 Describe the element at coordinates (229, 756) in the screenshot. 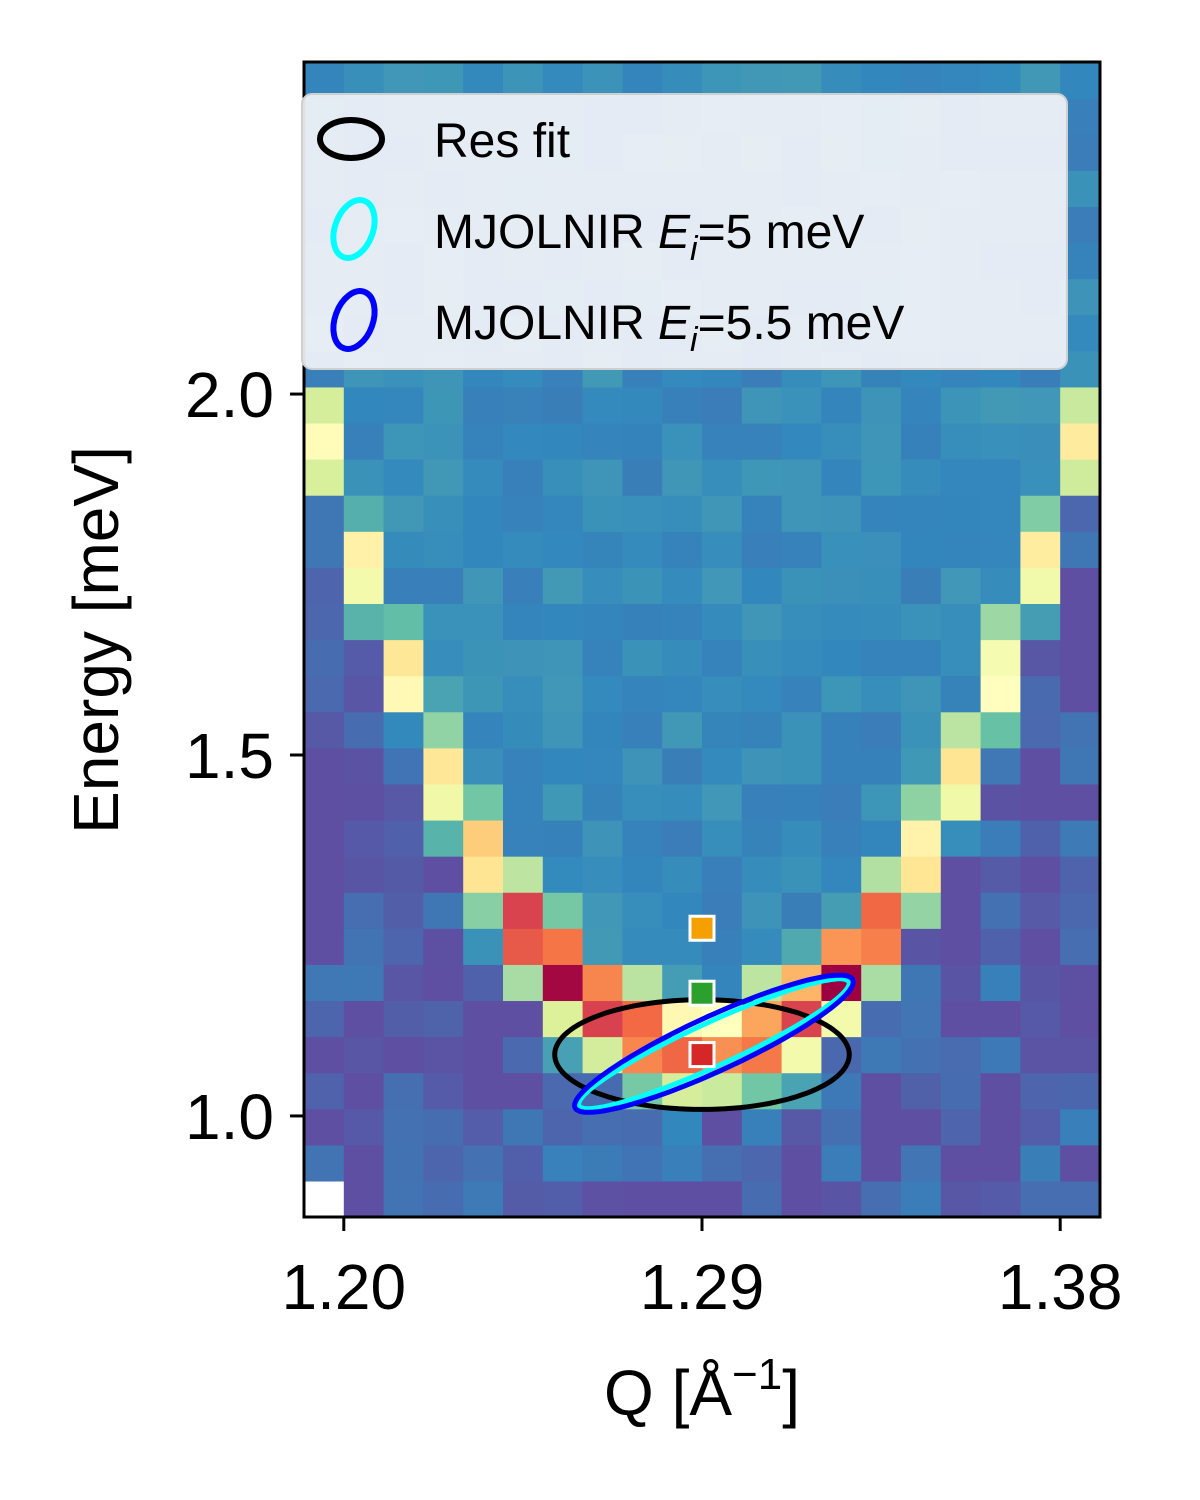

I see `y-tick-label: 1.5` at that location.